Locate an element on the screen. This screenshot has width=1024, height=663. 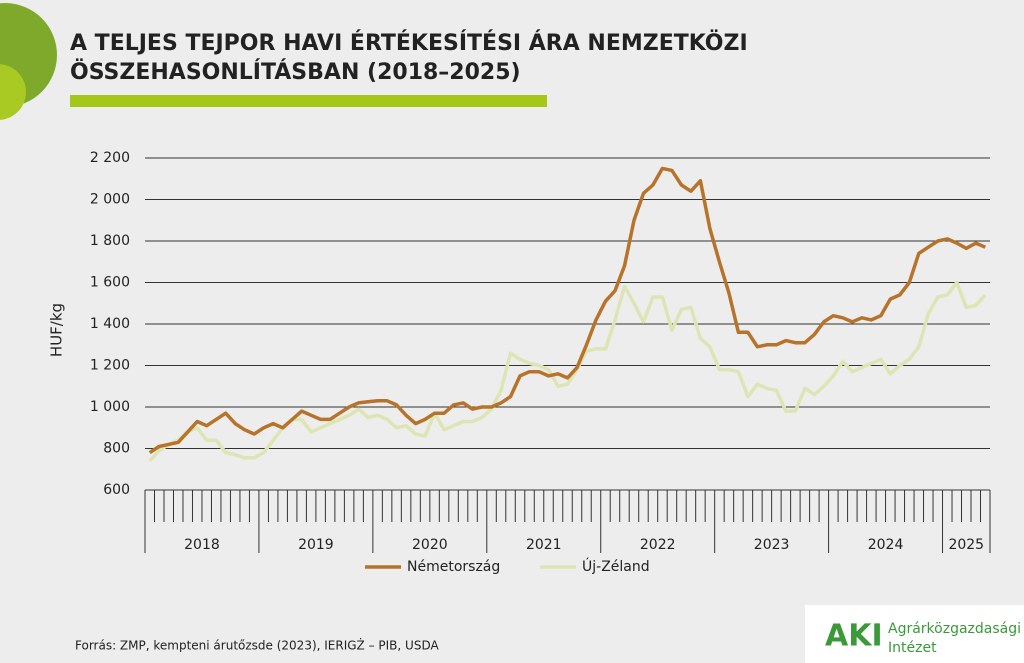
y-tick-label: 1 000 is located at coordinates (110, 407).